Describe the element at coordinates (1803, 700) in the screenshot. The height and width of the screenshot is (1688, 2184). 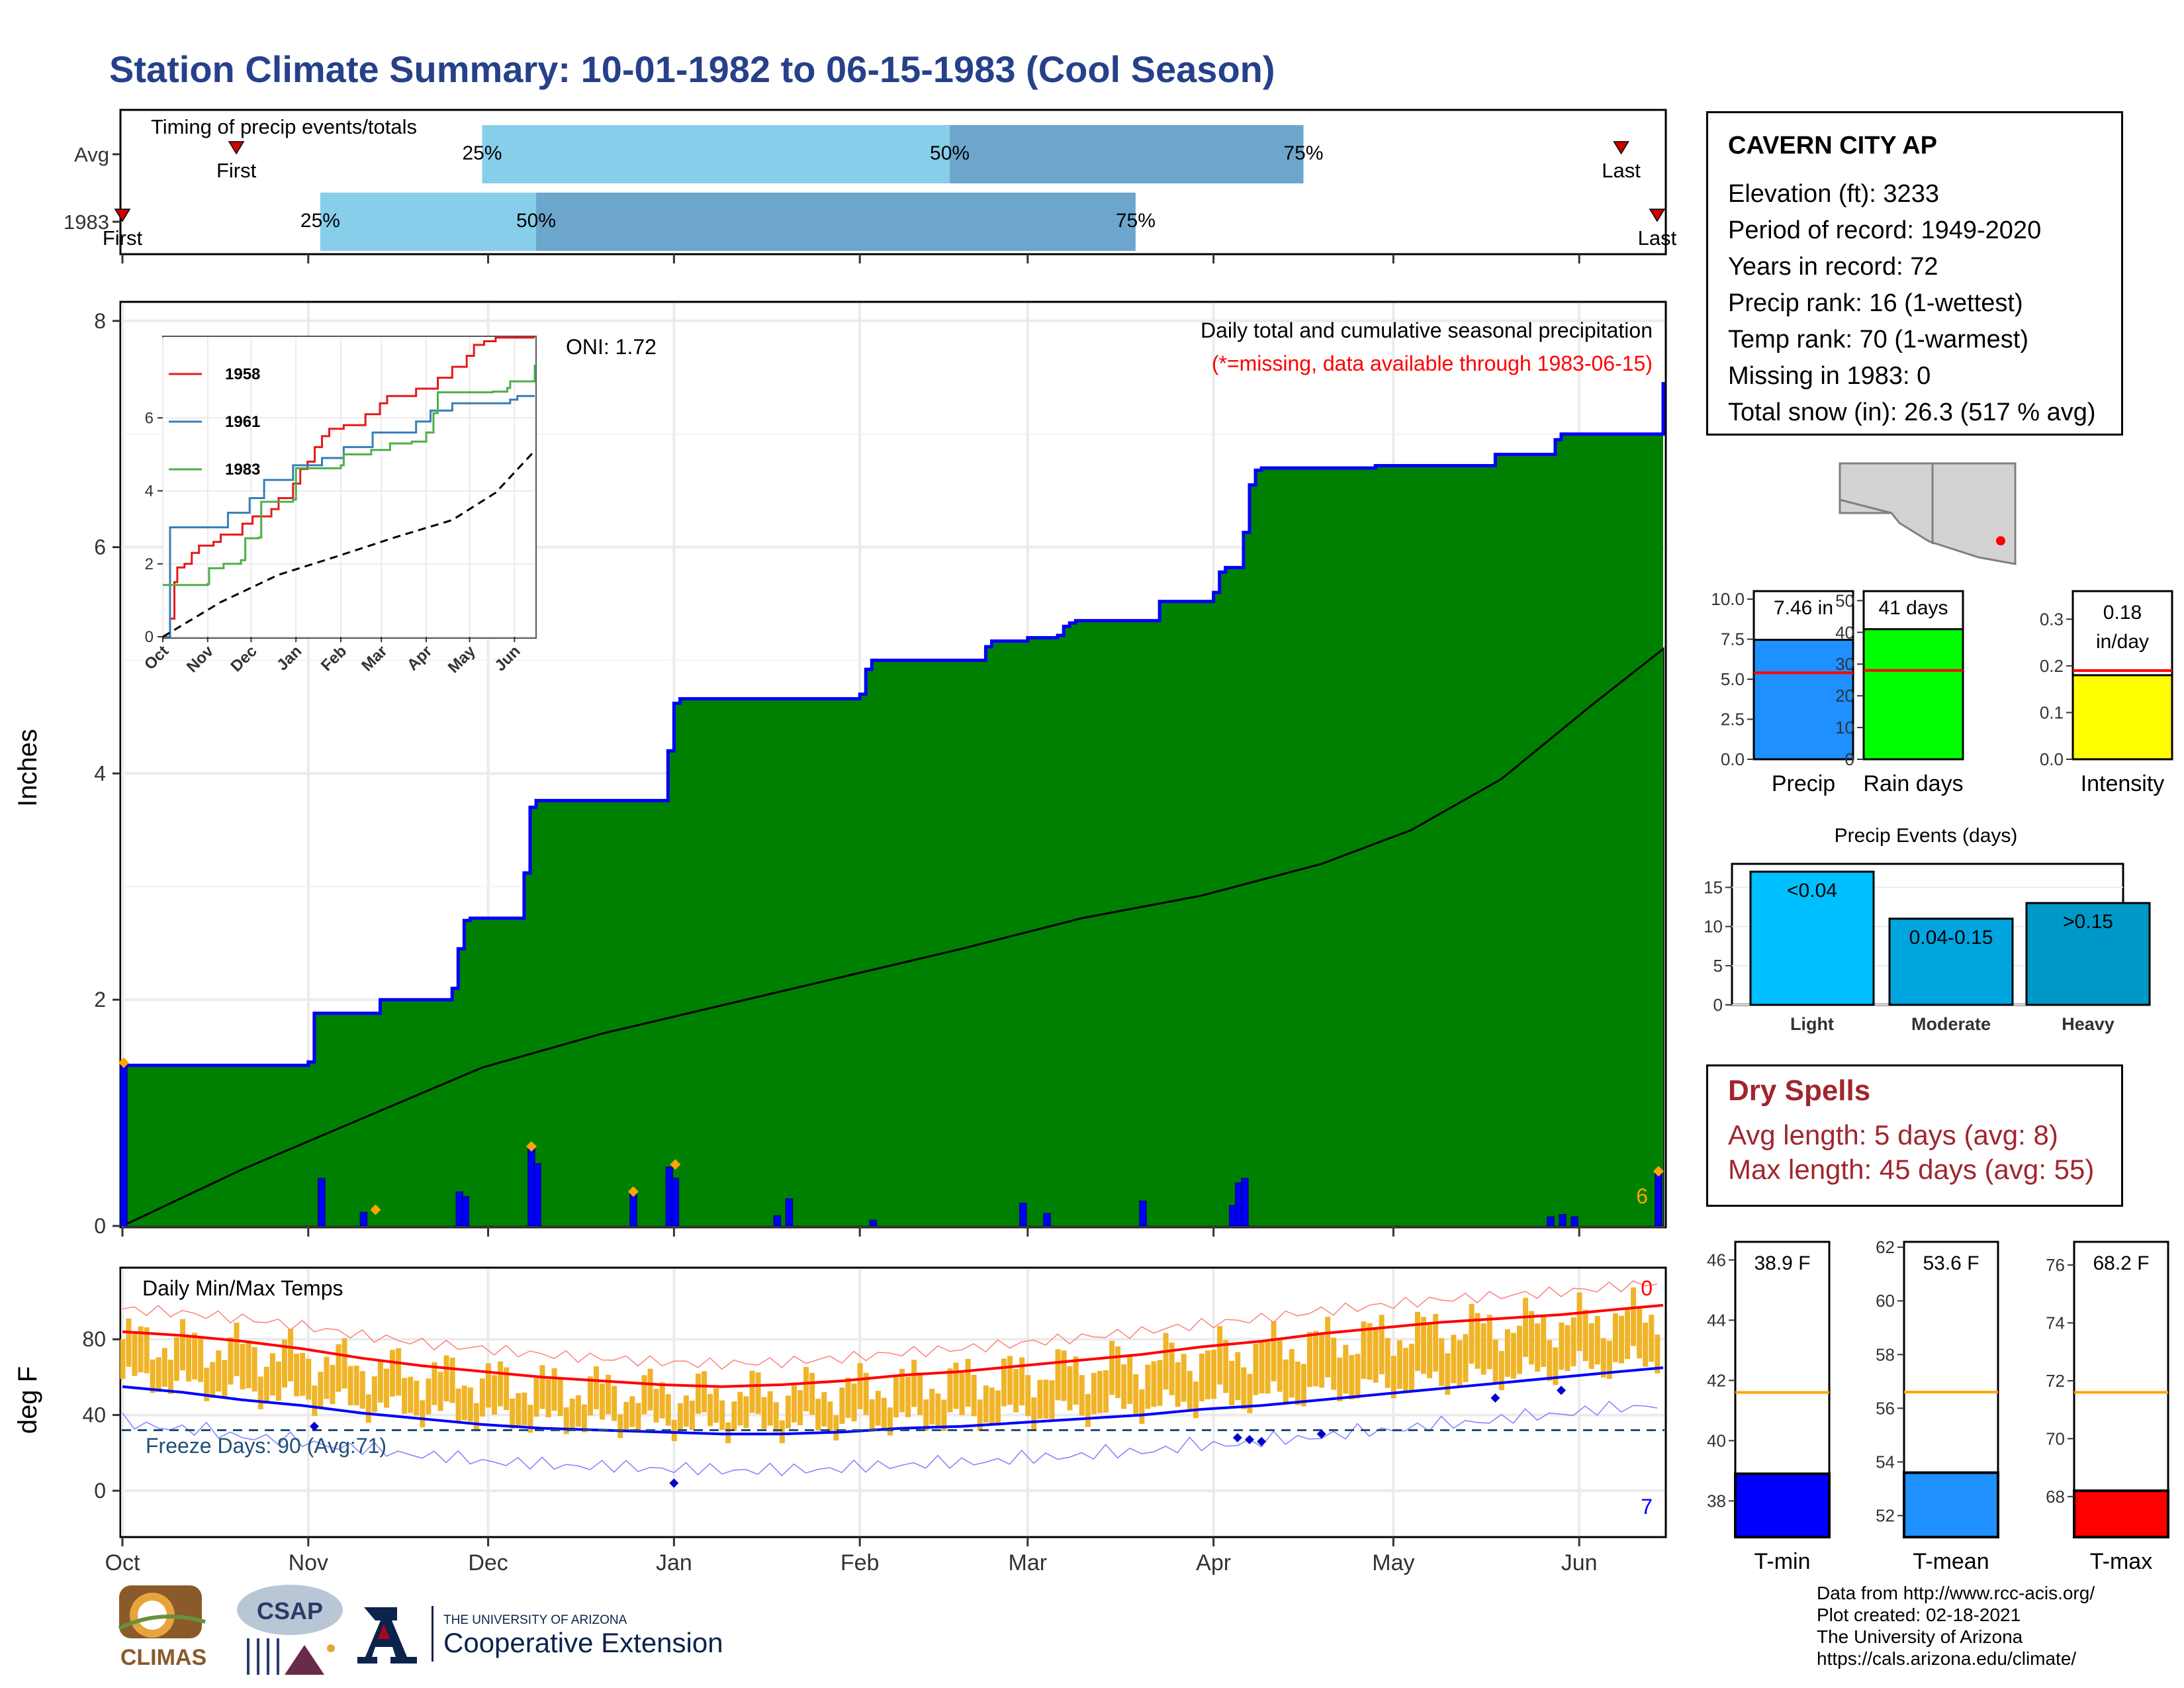
I see `mini-bar` at that location.